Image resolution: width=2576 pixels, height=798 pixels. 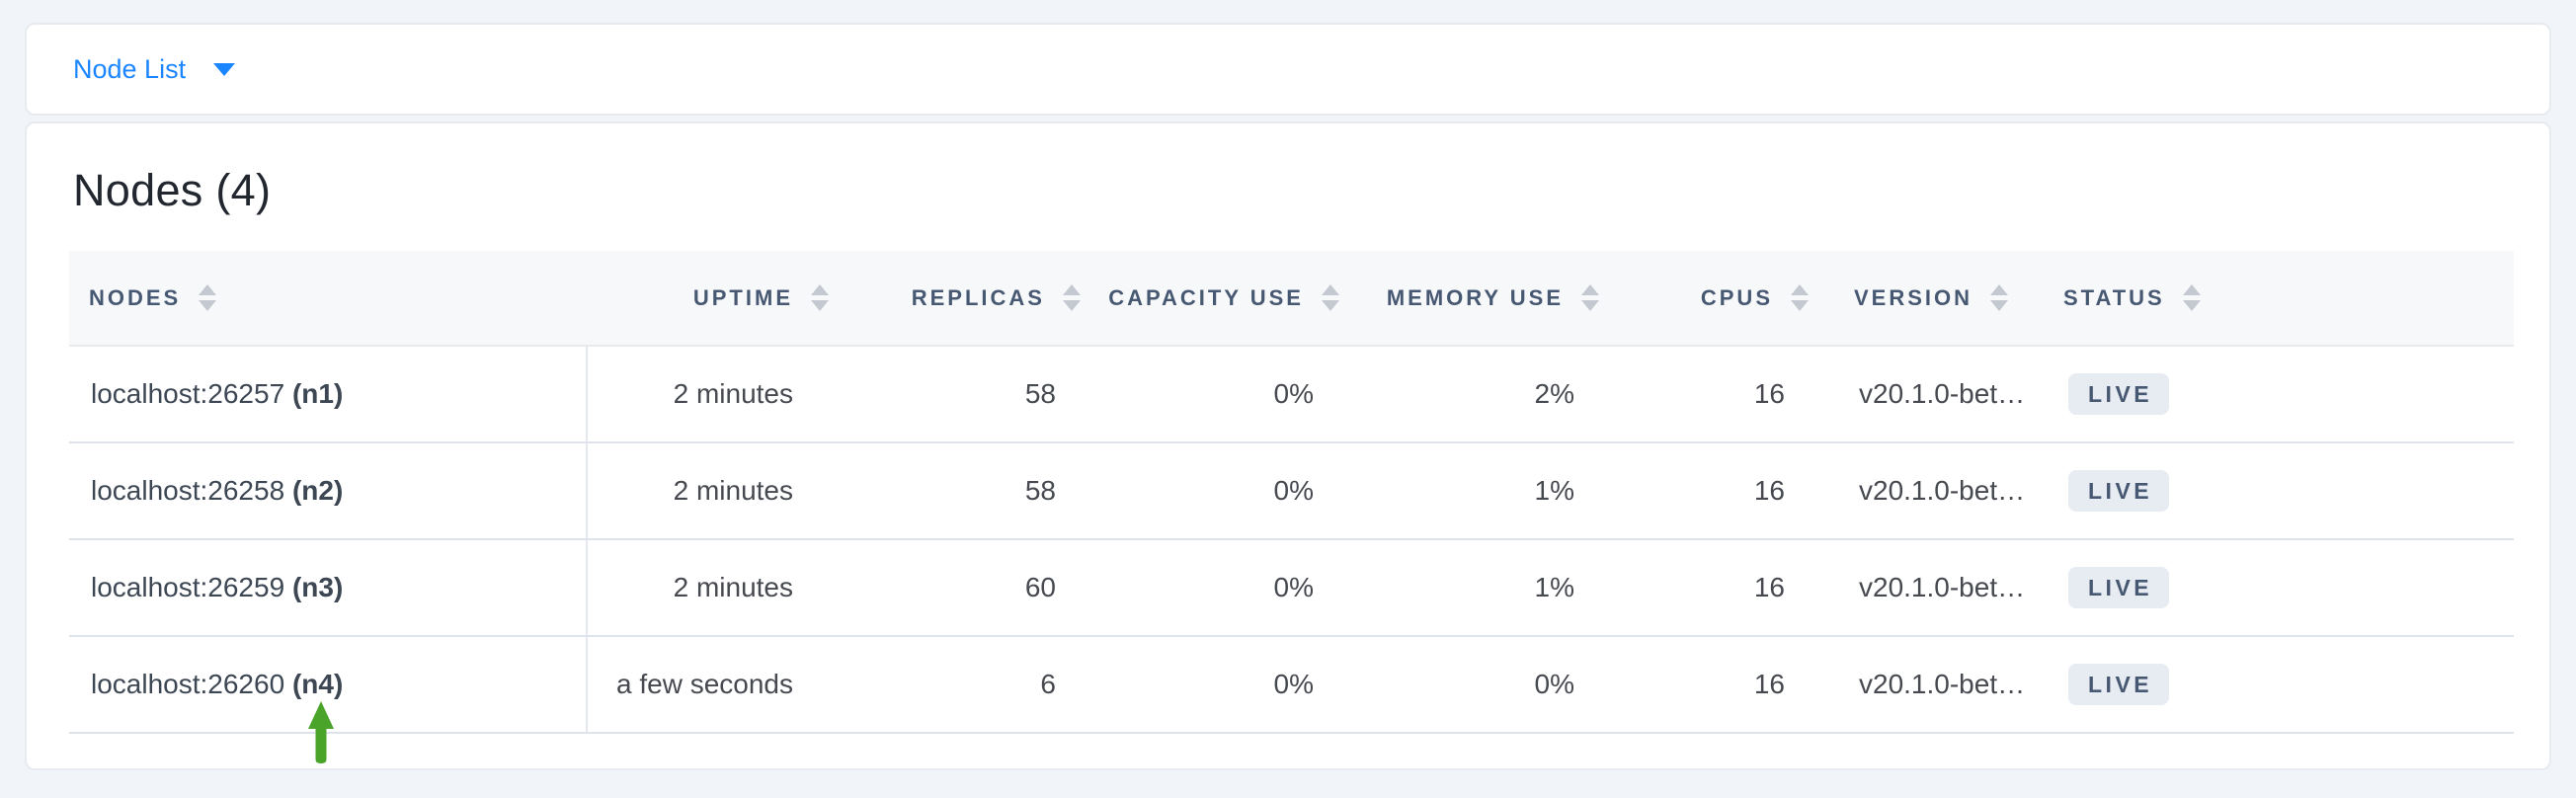 I want to click on node-address-cell: localhost:26260 (n4), so click(x=328, y=685).